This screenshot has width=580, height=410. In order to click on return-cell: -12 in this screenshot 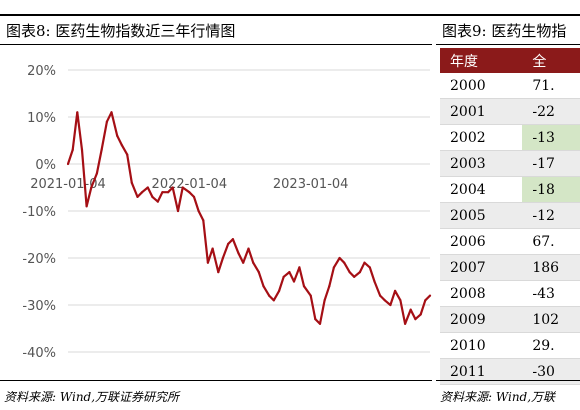, I will do `click(551, 215)`.